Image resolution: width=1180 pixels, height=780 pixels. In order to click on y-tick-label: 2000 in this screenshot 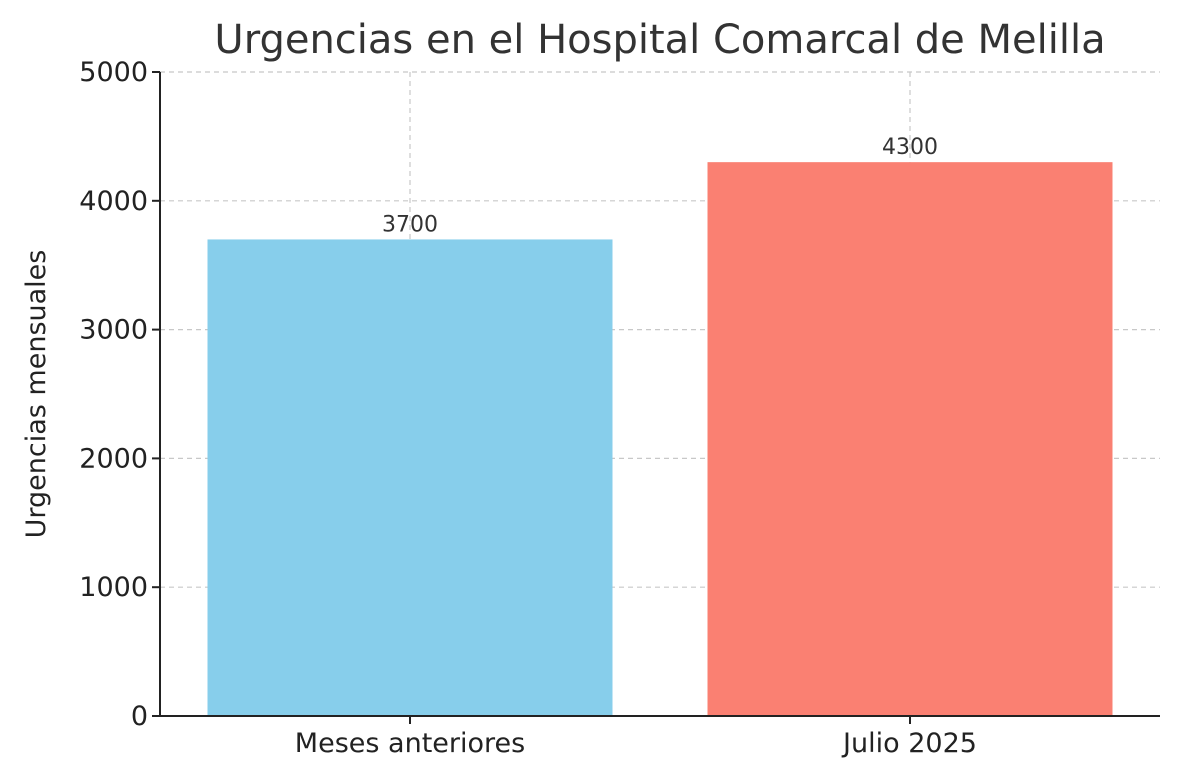, I will do `click(113, 458)`.